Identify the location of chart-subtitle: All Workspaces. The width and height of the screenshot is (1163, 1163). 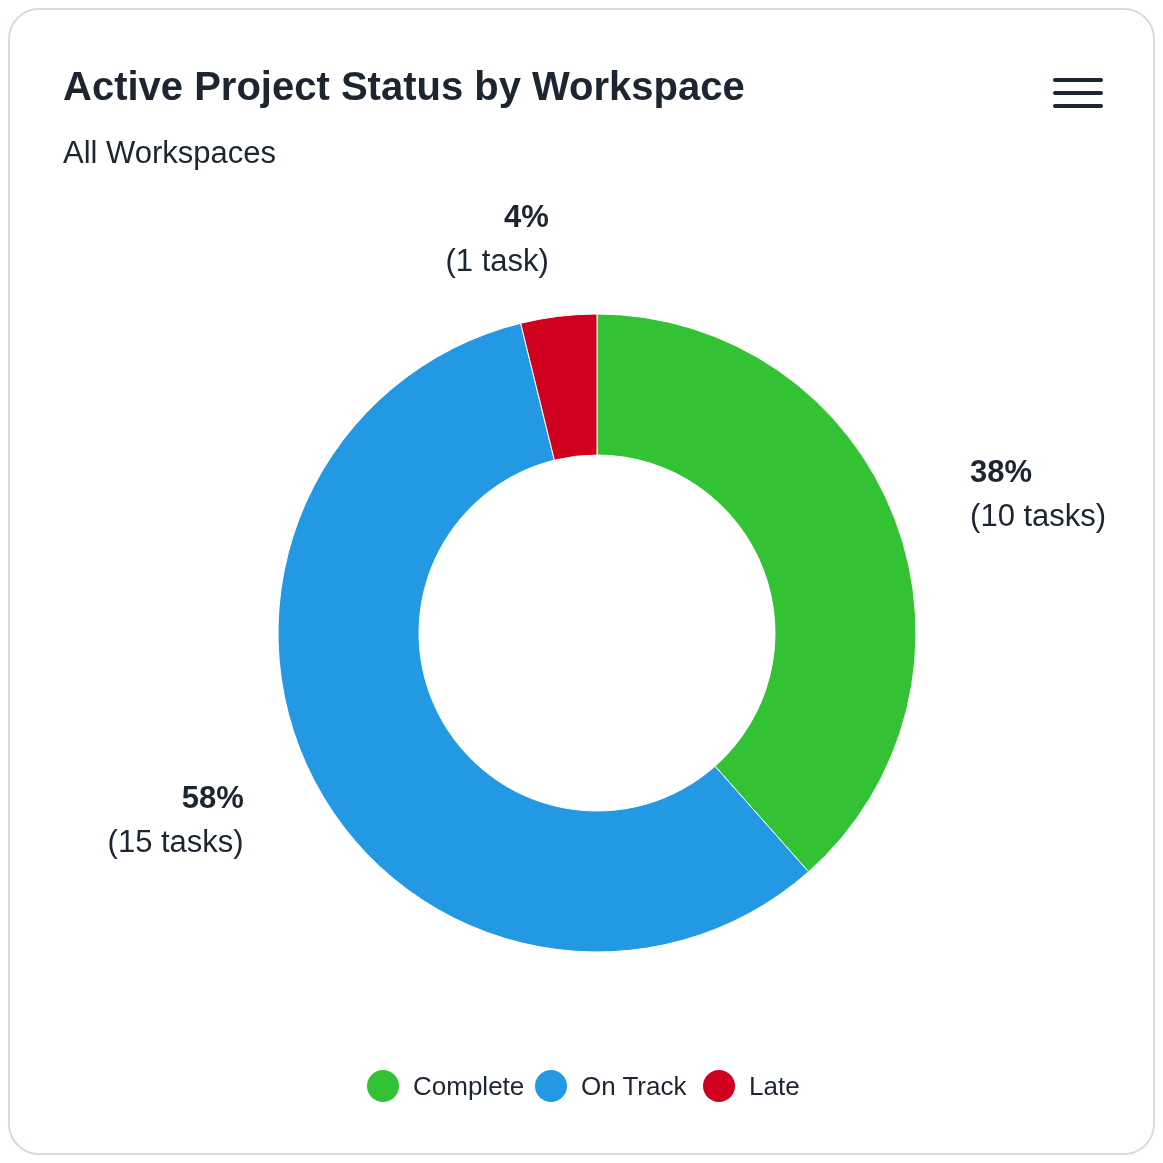
(170, 152).